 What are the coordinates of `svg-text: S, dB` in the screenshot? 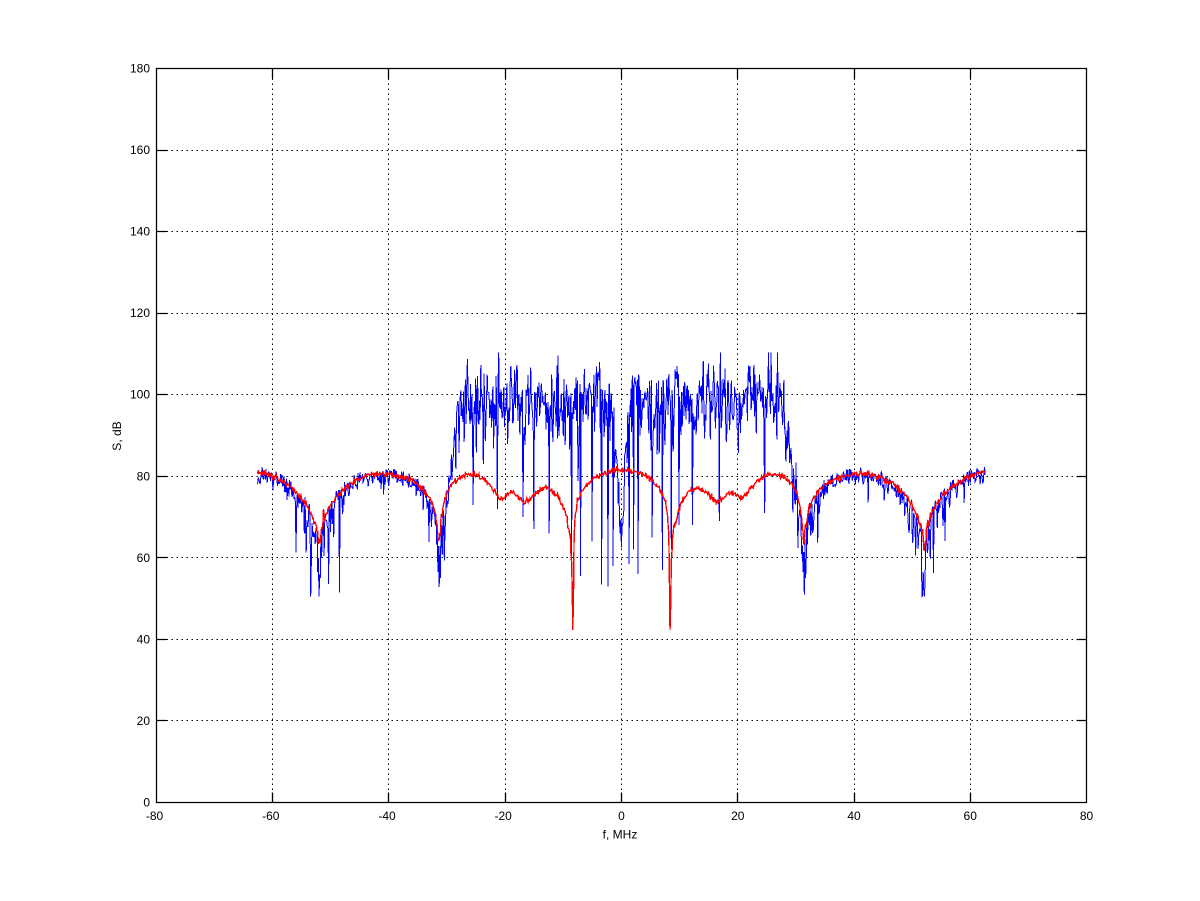 It's located at (117, 435).